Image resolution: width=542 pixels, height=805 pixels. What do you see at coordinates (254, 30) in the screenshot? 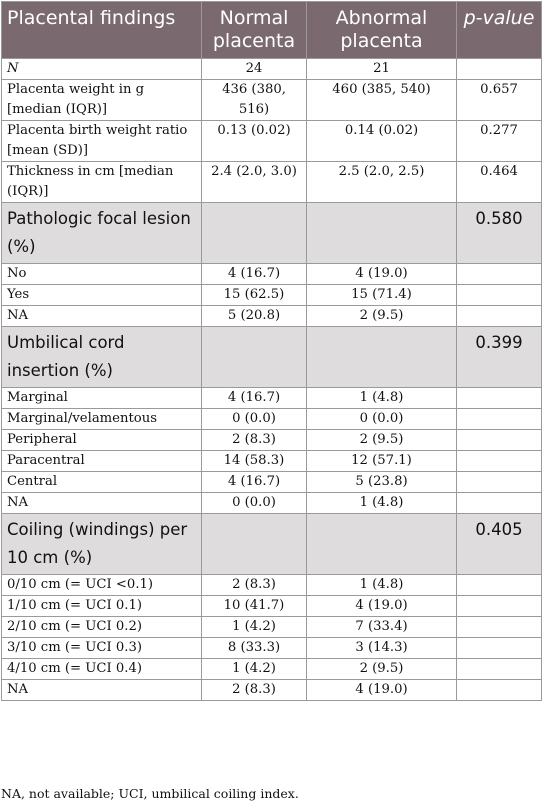
I see `header-normal: Normal placenta` at bounding box center [254, 30].